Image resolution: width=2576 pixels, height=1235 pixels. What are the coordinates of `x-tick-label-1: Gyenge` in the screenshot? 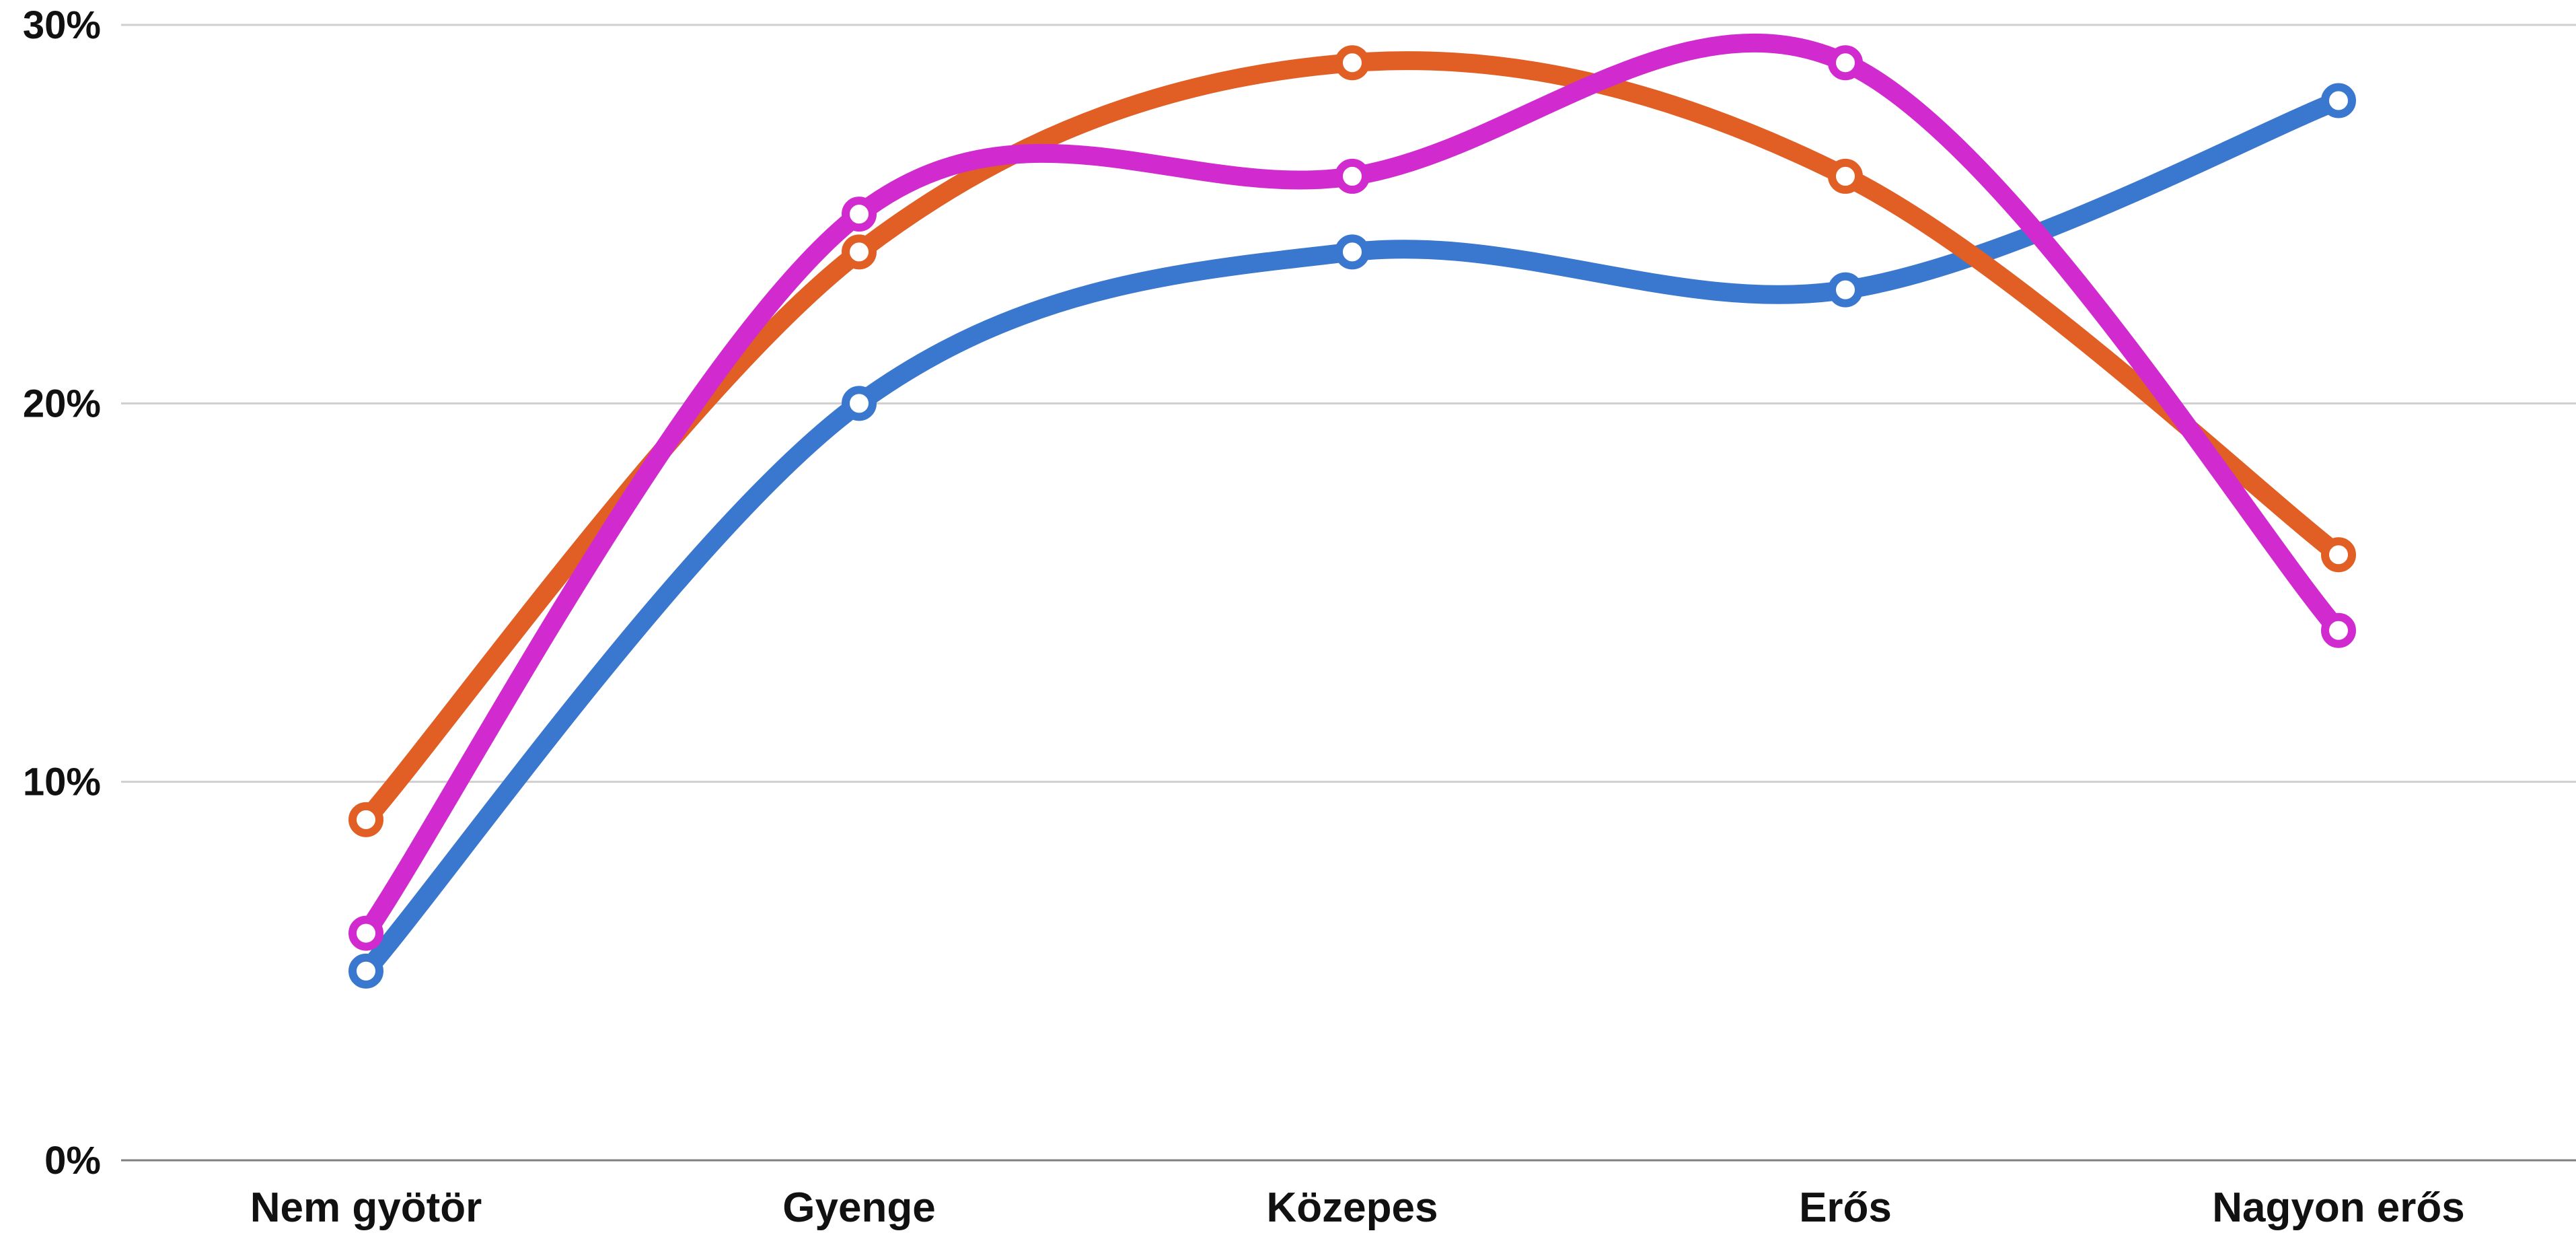 It's located at (858, 1208).